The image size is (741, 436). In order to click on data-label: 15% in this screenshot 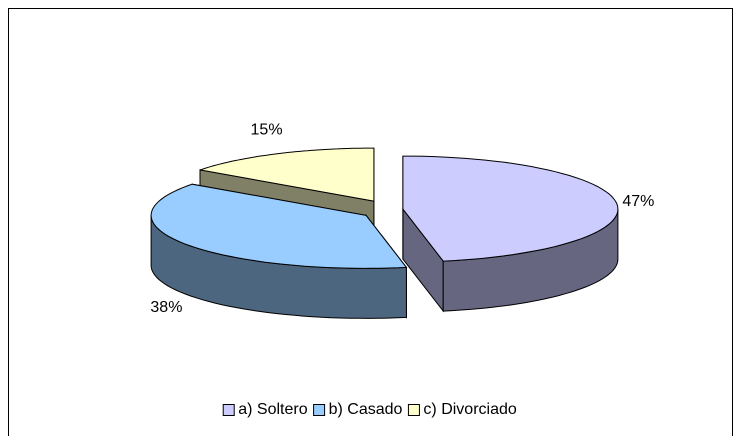, I will do `click(267, 129)`.